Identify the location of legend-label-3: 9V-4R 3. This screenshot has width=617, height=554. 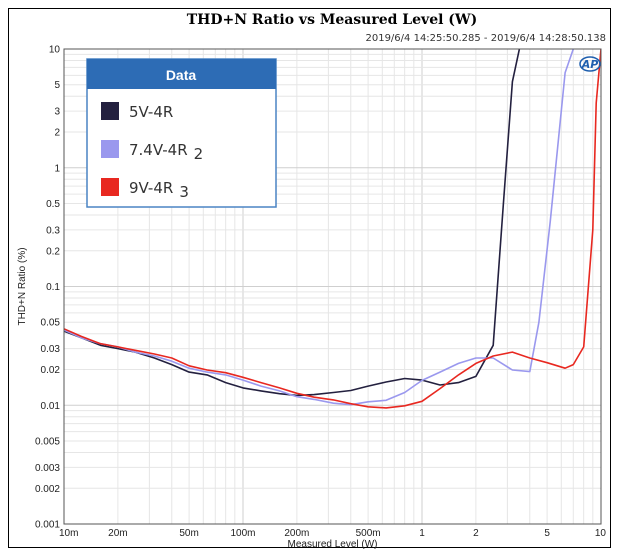
(159, 190).